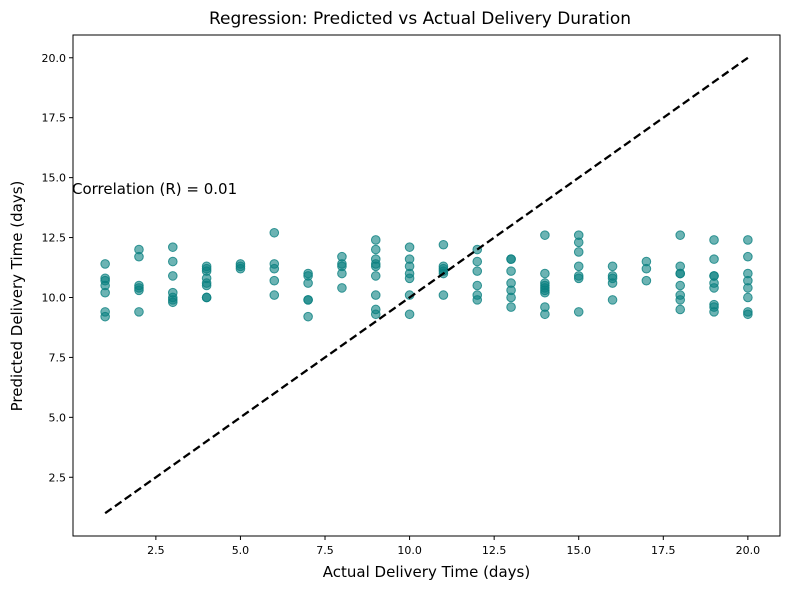  What do you see at coordinates (54, 58) in the screenshot?
I see `y-tick-label: 20.0` at bounding box center [54, 58].